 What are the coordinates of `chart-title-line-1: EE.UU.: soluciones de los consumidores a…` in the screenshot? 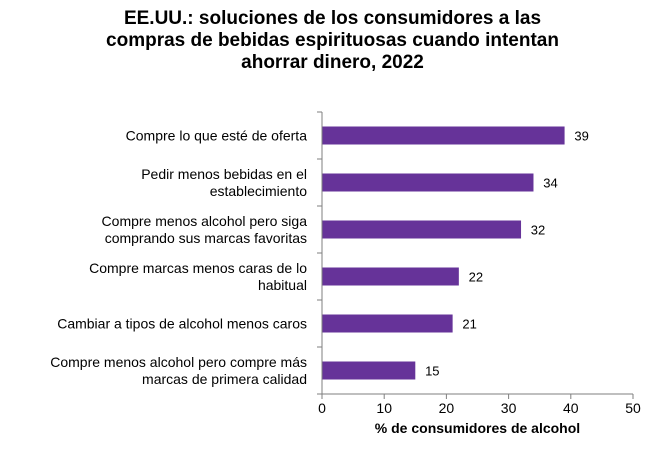 It's located at (332, 18).